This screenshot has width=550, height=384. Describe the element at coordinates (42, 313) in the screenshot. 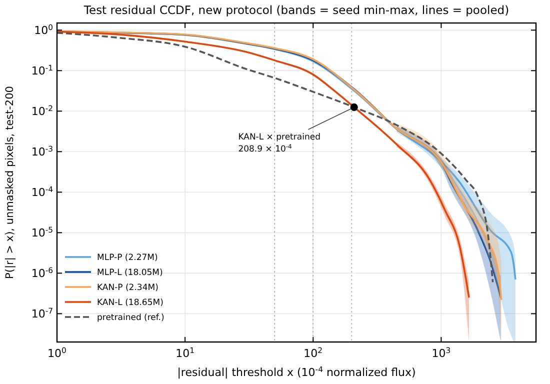

I see `y-tick-label: 10$^{-7}$` at that location.